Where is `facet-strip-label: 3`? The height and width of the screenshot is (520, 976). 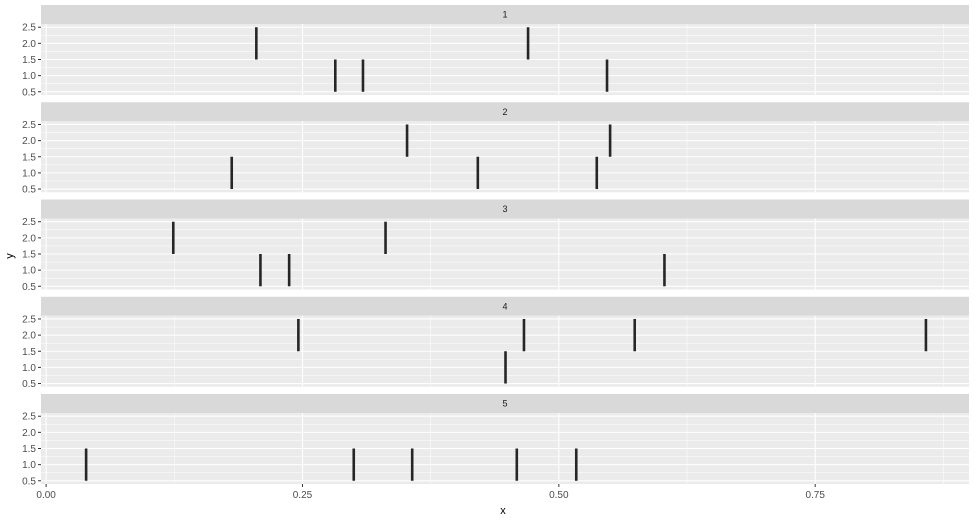 facet-strip-label: 3 is located at coordinates (504, 209).